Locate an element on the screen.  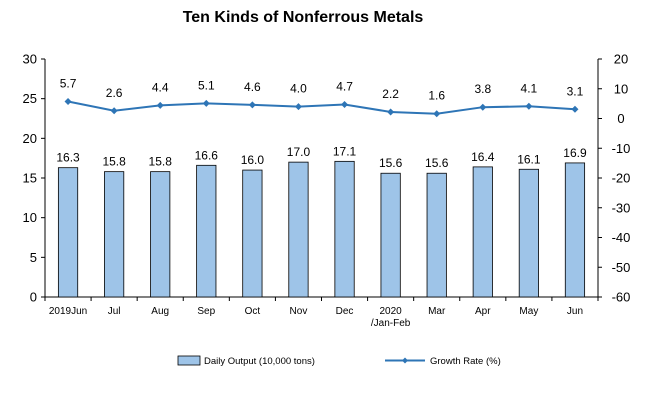
chart-title: Ten Kinds of Nonferrous Metals is located at coordinates (303, 17).